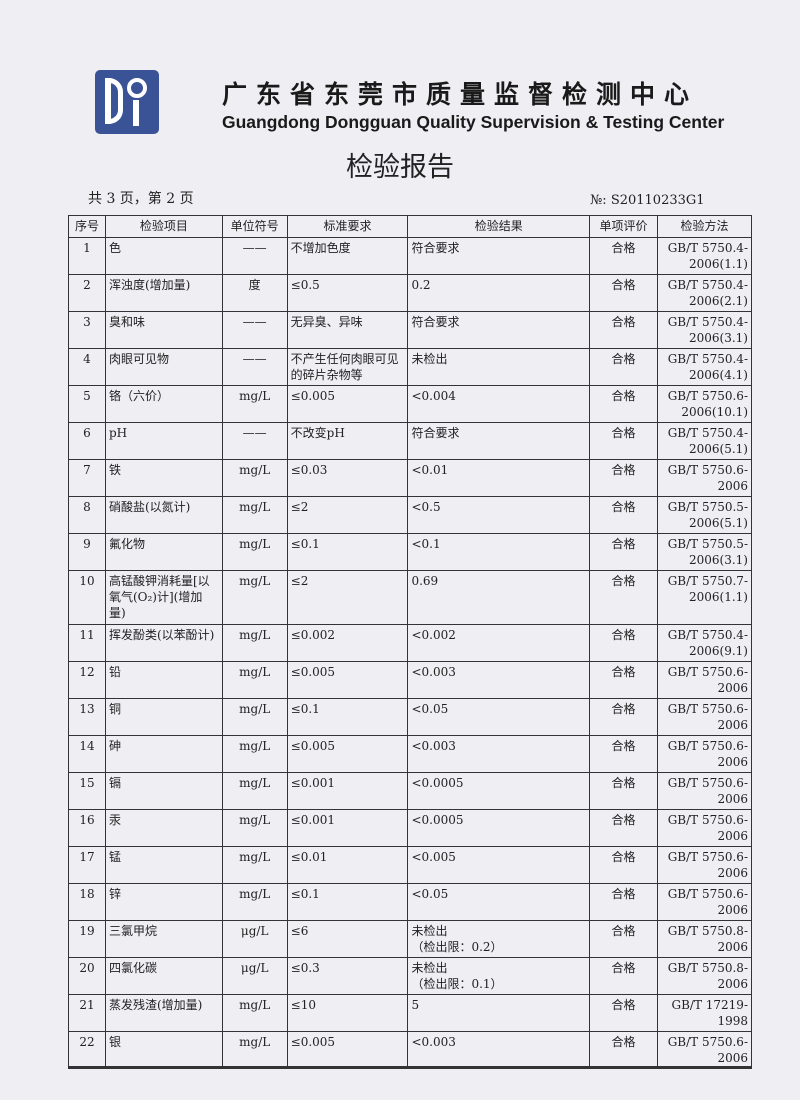 The width and height of the screenshot is (800, 1100). I want to click on cell-no: 14, so click(87, 754).